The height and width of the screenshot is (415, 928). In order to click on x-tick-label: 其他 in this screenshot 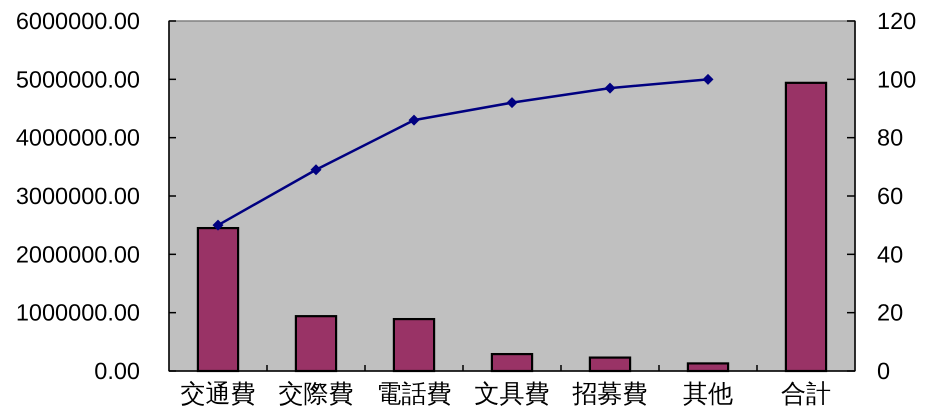, I will do `click(708, 394)`.